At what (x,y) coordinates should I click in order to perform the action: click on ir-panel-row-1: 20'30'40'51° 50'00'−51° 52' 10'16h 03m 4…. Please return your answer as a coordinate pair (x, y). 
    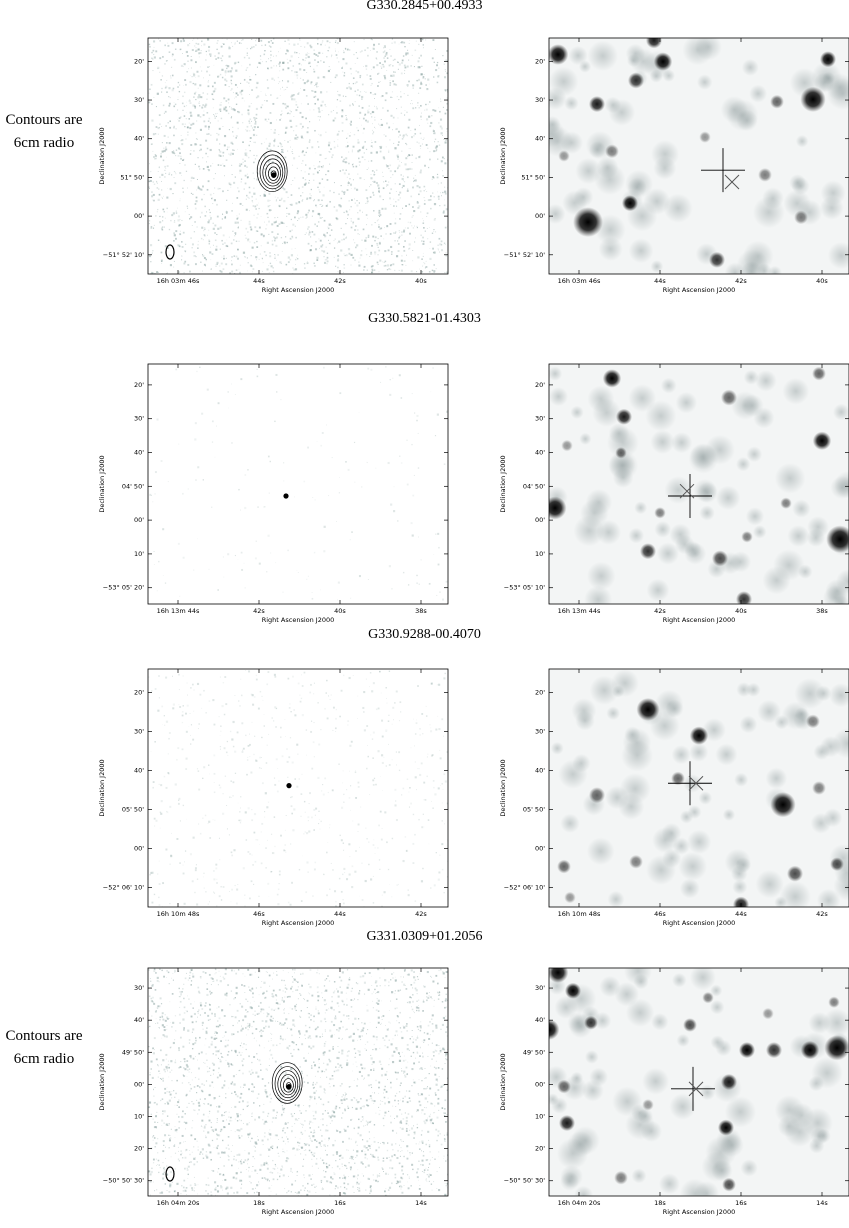
    Looking at the image, I should click on (671, 168).